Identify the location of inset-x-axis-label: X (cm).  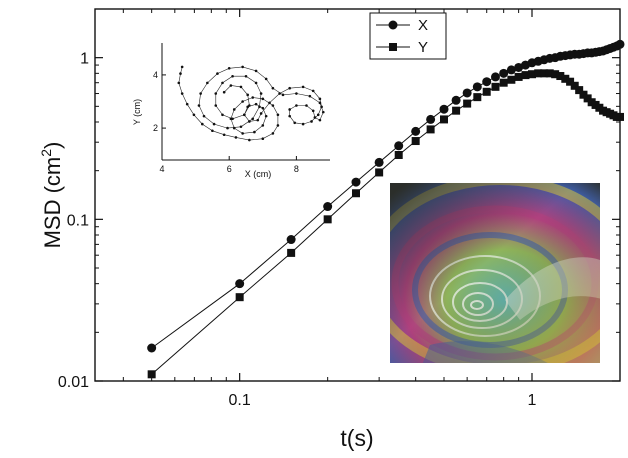
(258, 174).